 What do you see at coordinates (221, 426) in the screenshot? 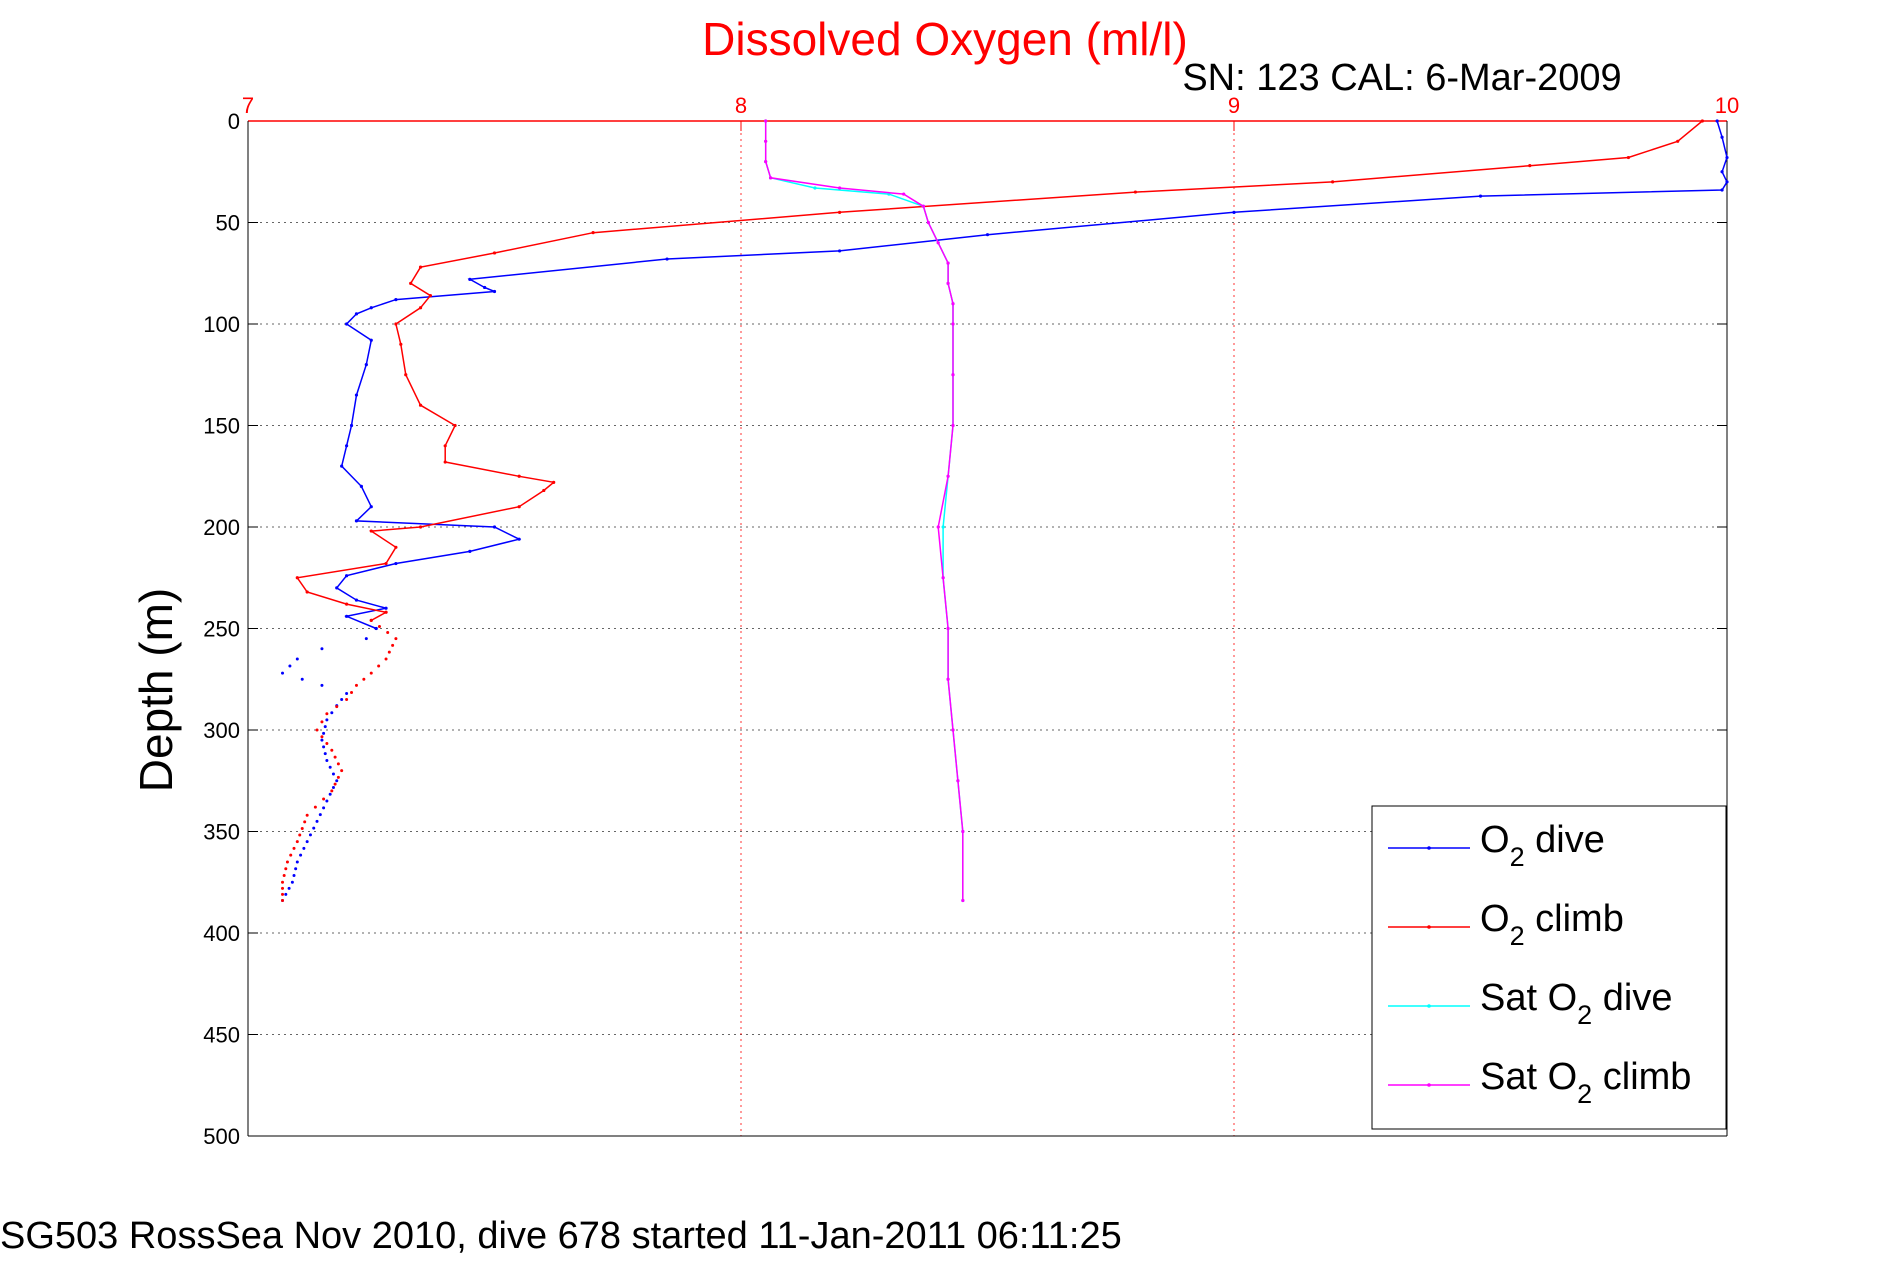
I see `y-tick-label: 150` at bounding box center [221, 426].